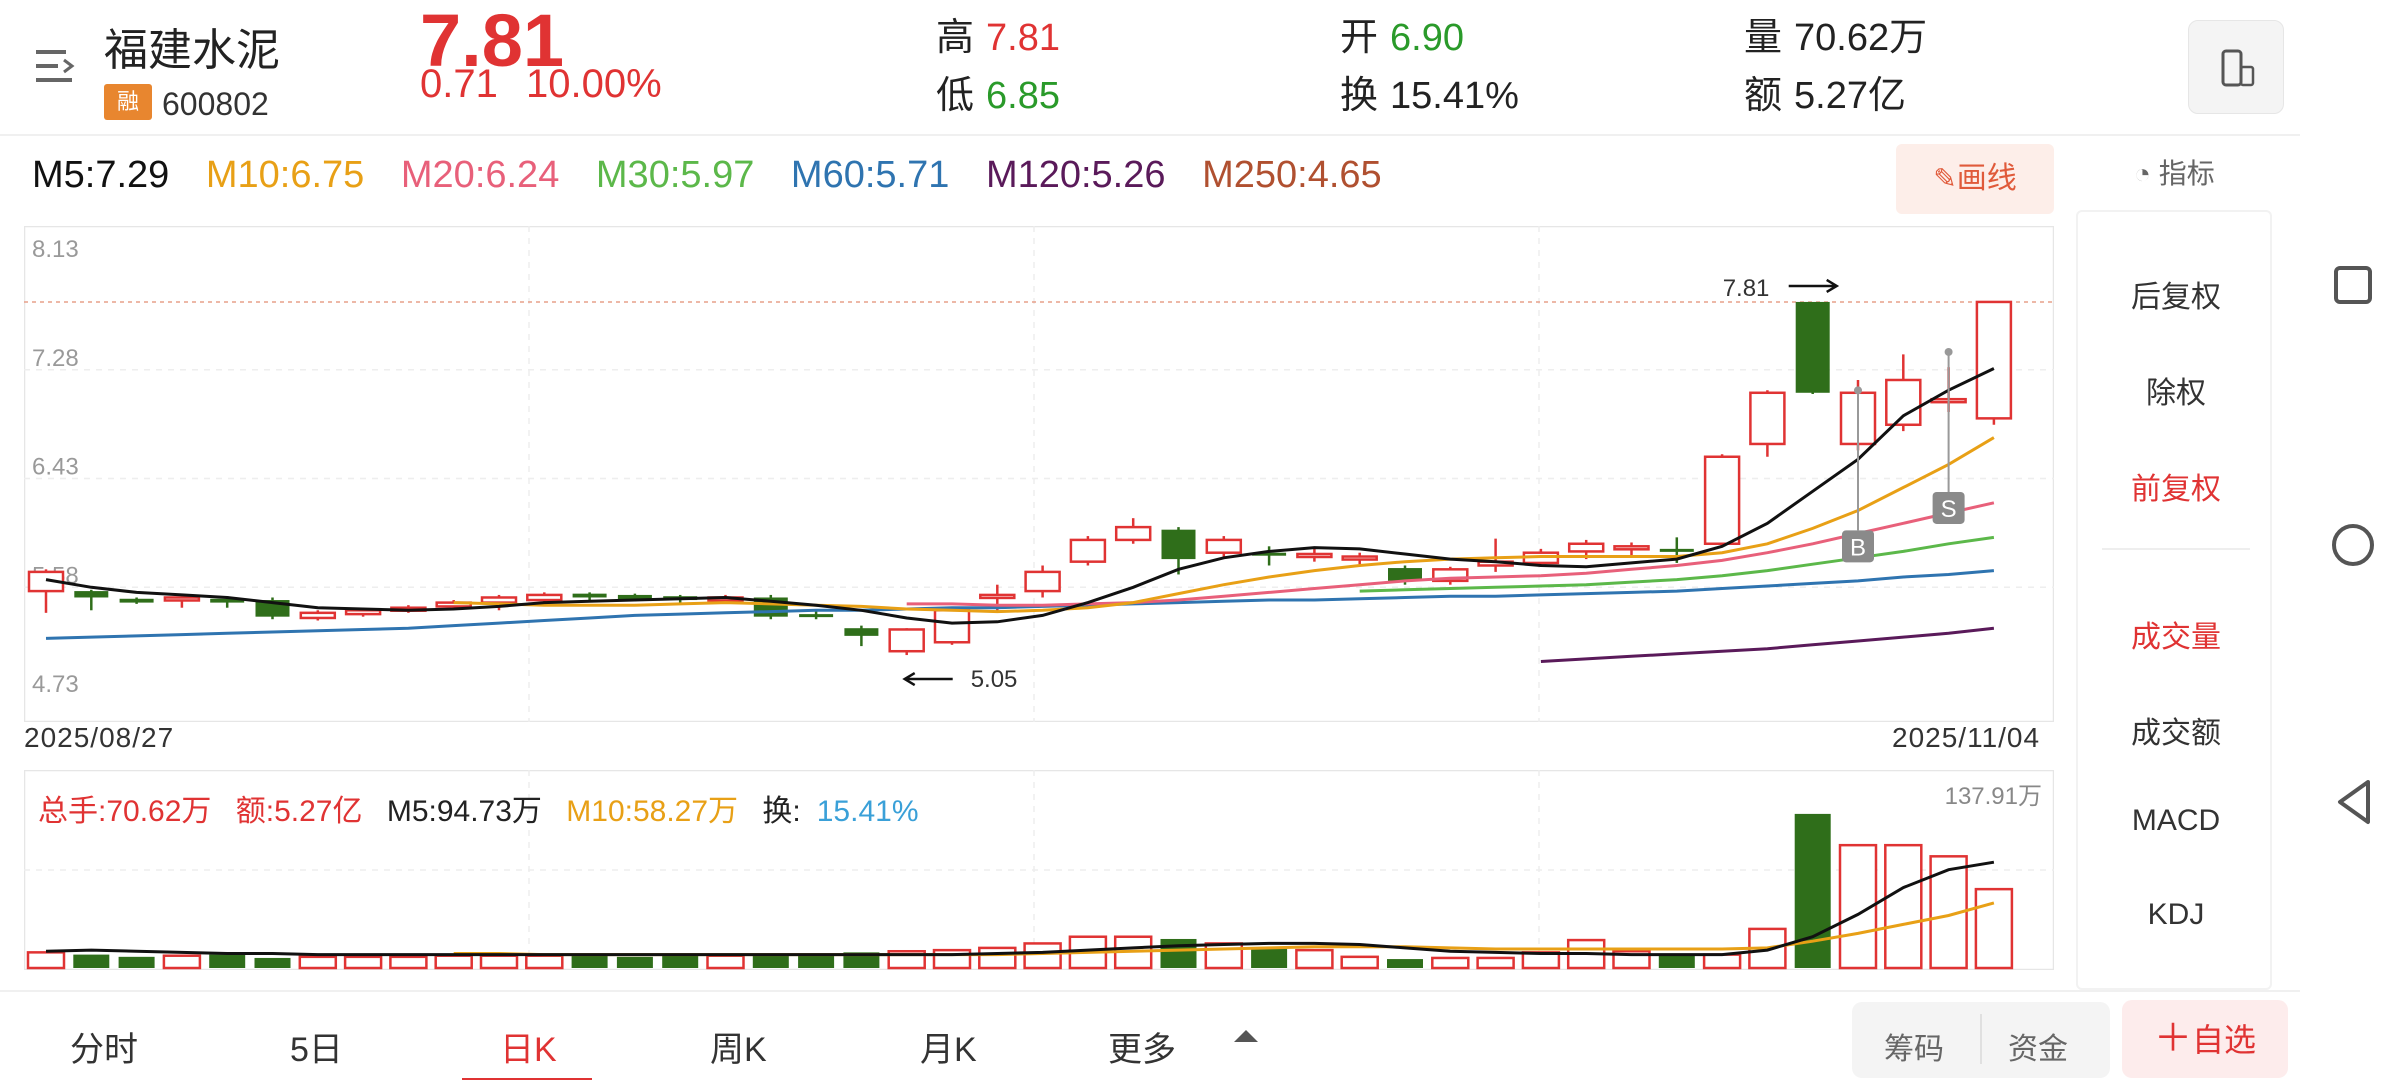 The width and height of the screenshot is (2400, 1080). What do you see at coordinates (104, 1050) in the screenshot?
I see `tab-intraday: 分时` at bounding box center [104, 1050].